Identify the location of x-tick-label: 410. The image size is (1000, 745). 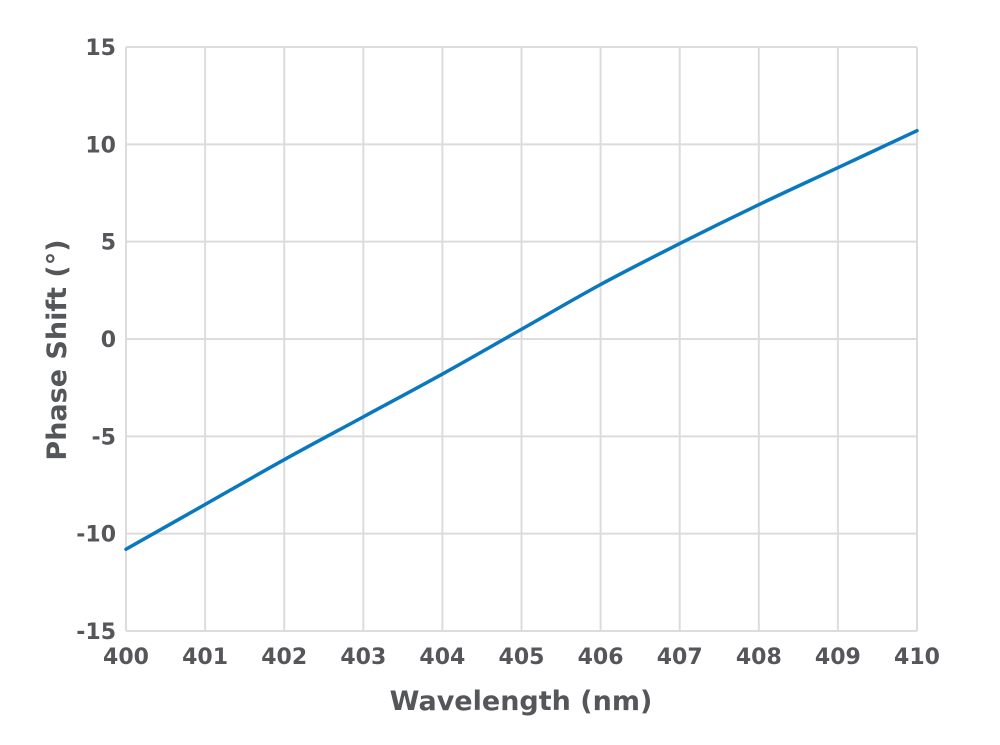
(917, 657).